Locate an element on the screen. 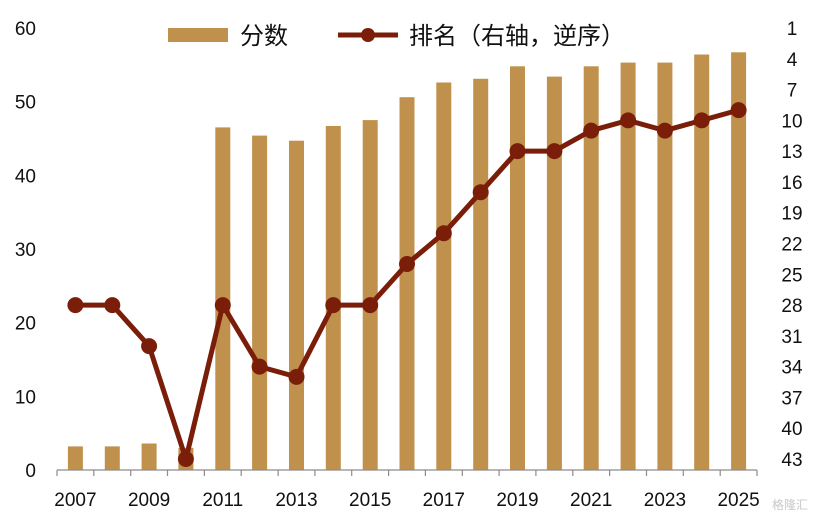 Image resolution: width=820 pixels, height=519 pixels. rank-point-2016 is located at coordinates (407, 264).